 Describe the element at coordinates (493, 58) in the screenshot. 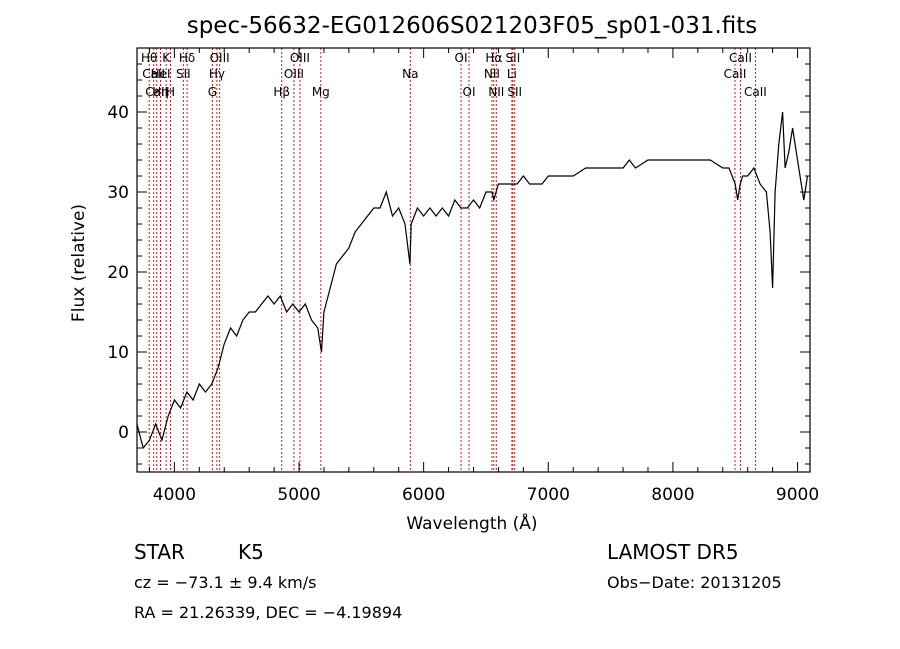

I see `spectral-line-label: Hα` at that location.